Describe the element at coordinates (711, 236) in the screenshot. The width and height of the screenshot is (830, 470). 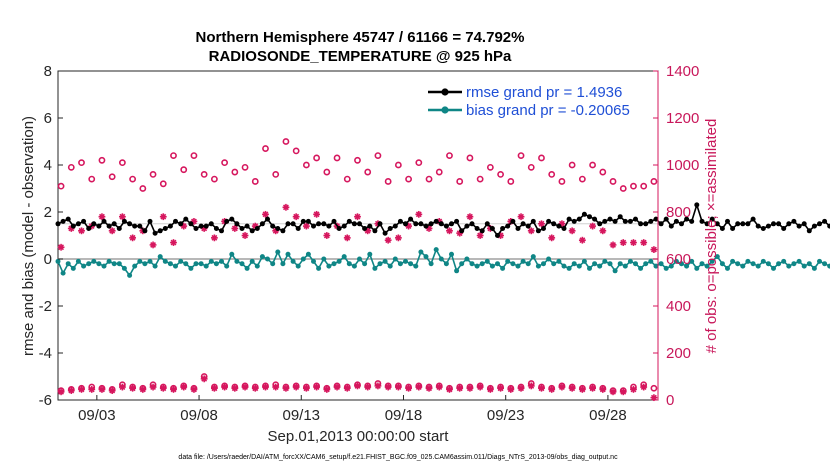
I see `y-axis-label-right: # of obs: o=possible; ×=assimilated` at that location.